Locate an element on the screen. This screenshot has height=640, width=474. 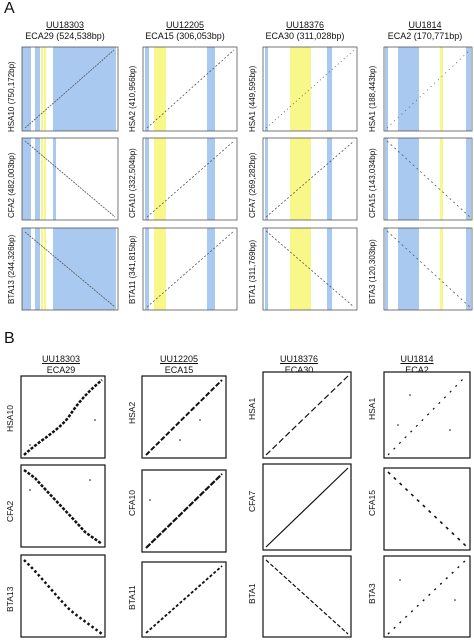
panel-a-col2-chr: ECA15 (306,053bp) is located at coordinates (185, 36).